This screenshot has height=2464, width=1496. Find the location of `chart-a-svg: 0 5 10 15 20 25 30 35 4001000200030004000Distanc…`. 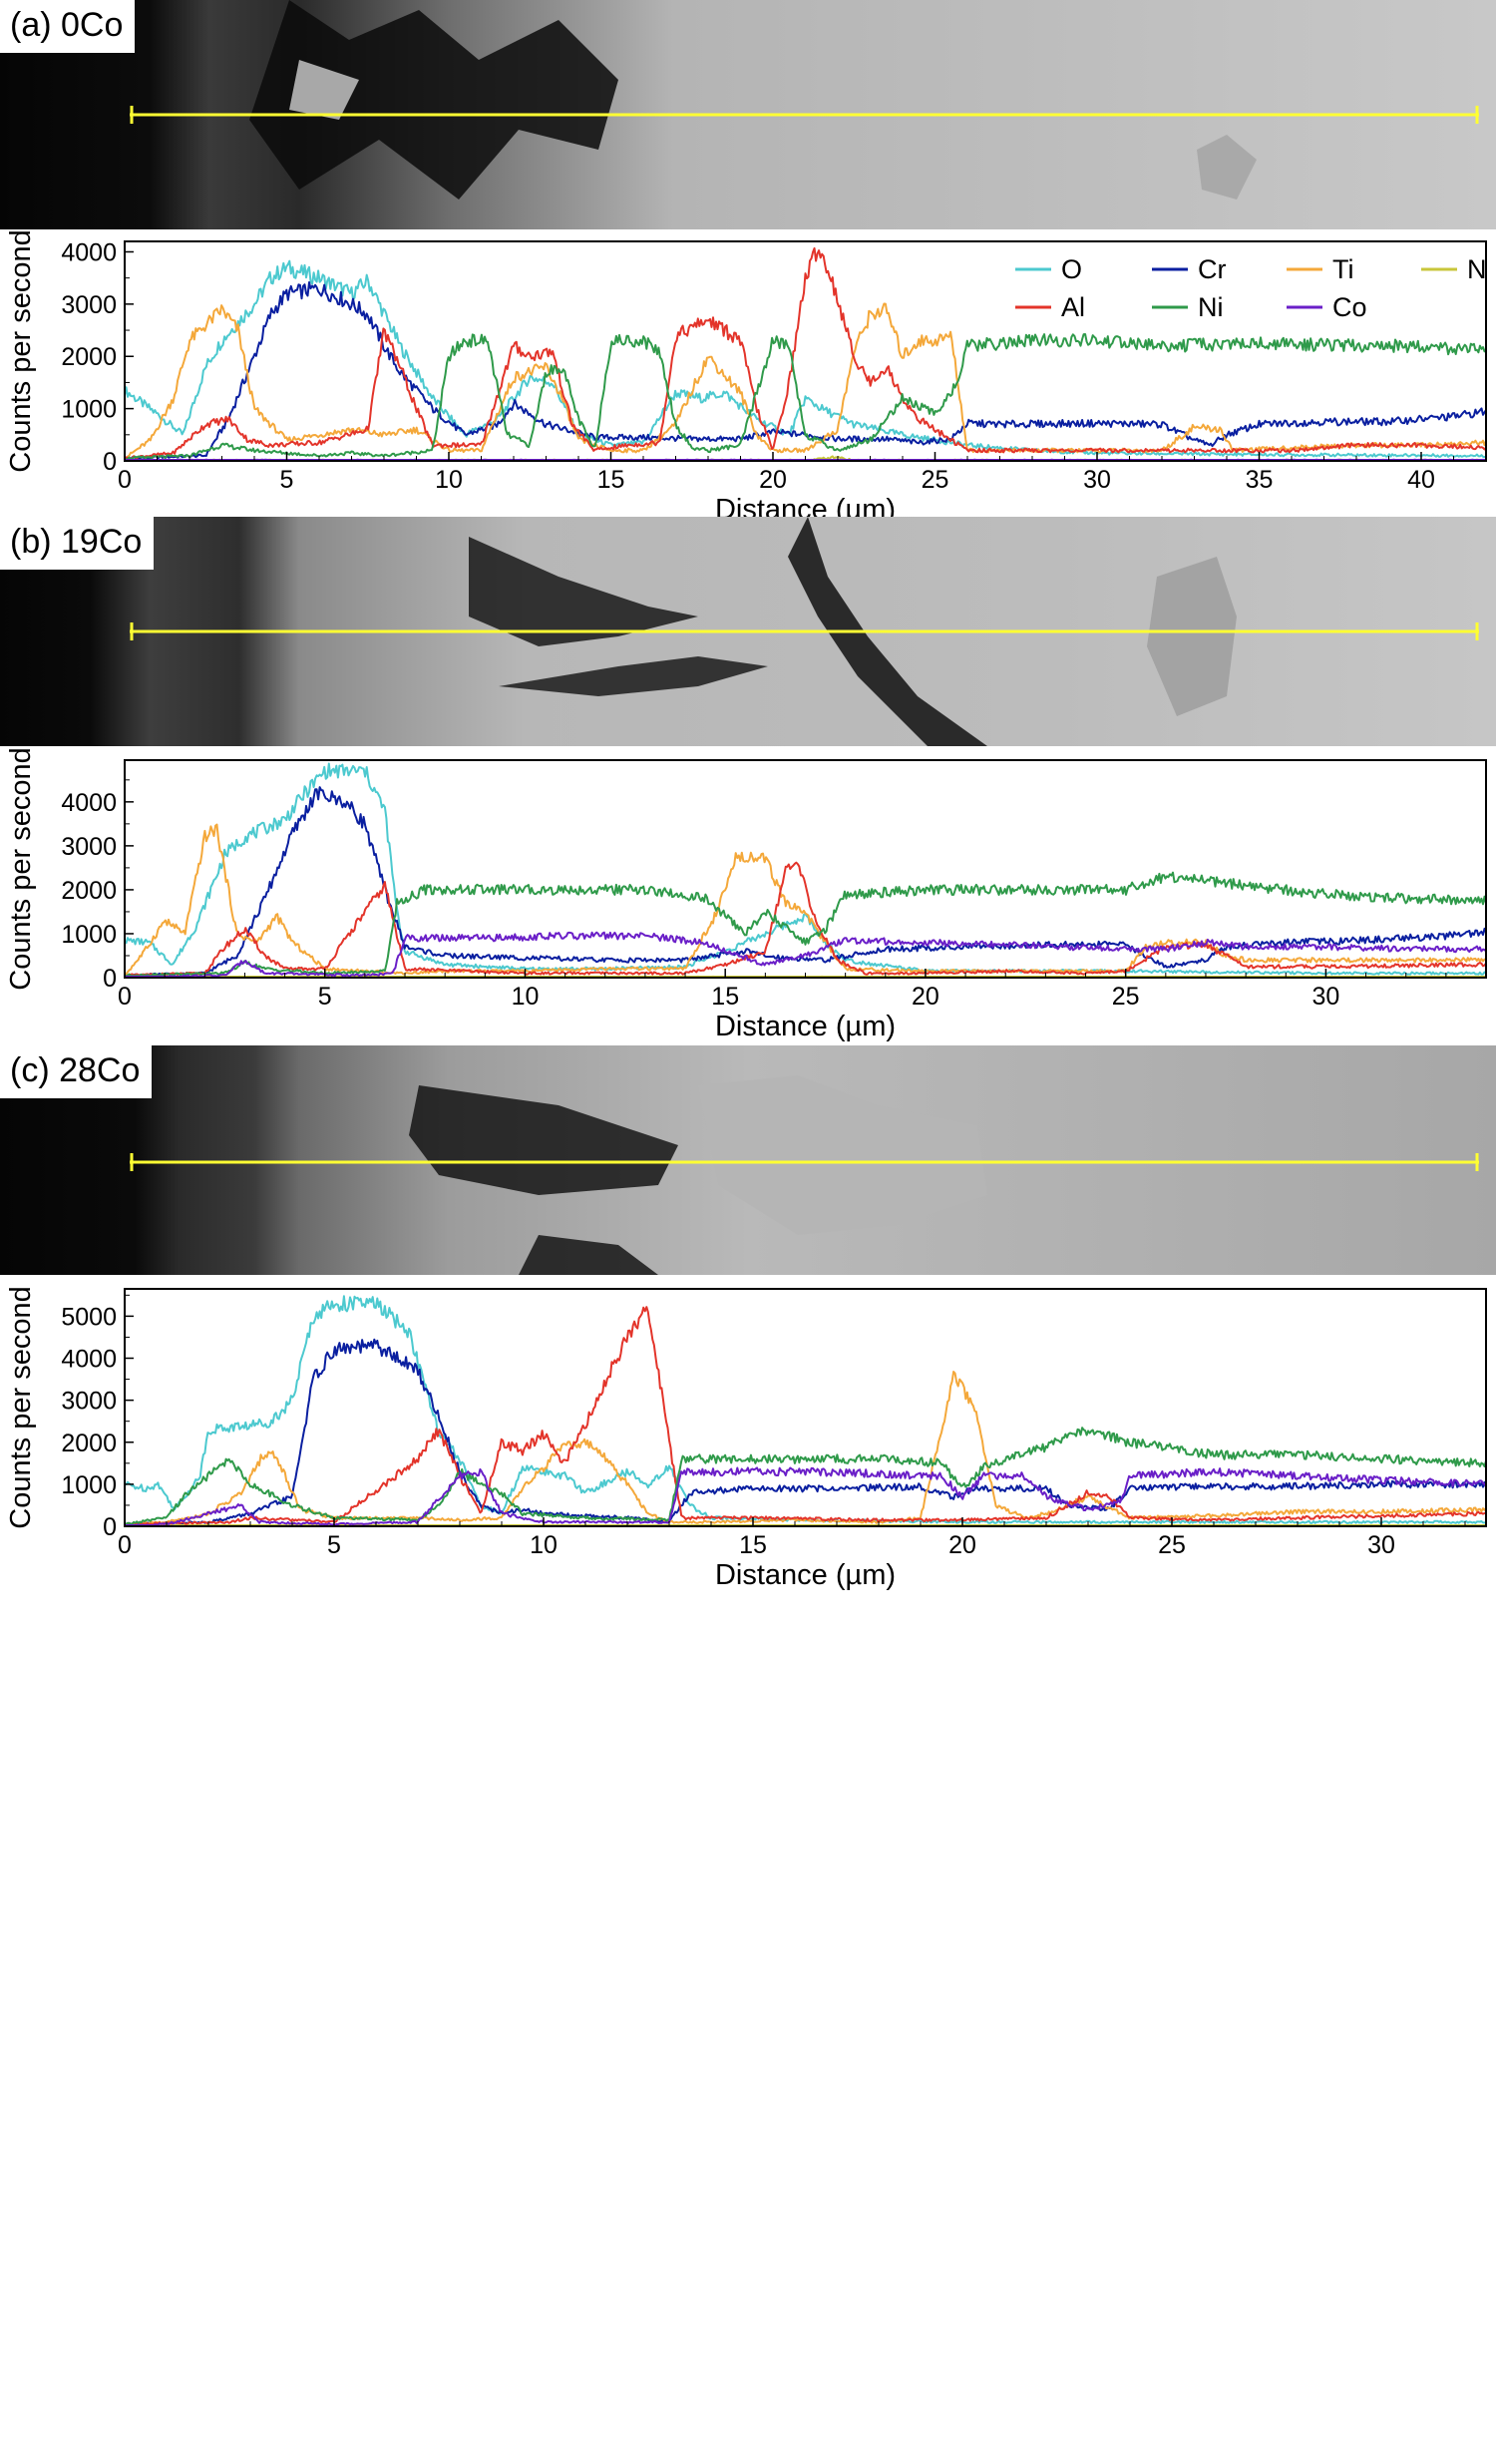

chart-a-svg: 0 5 10 15 20 25 30 35 4001000200030004000Distanc… is located at coordinates (746, 377).